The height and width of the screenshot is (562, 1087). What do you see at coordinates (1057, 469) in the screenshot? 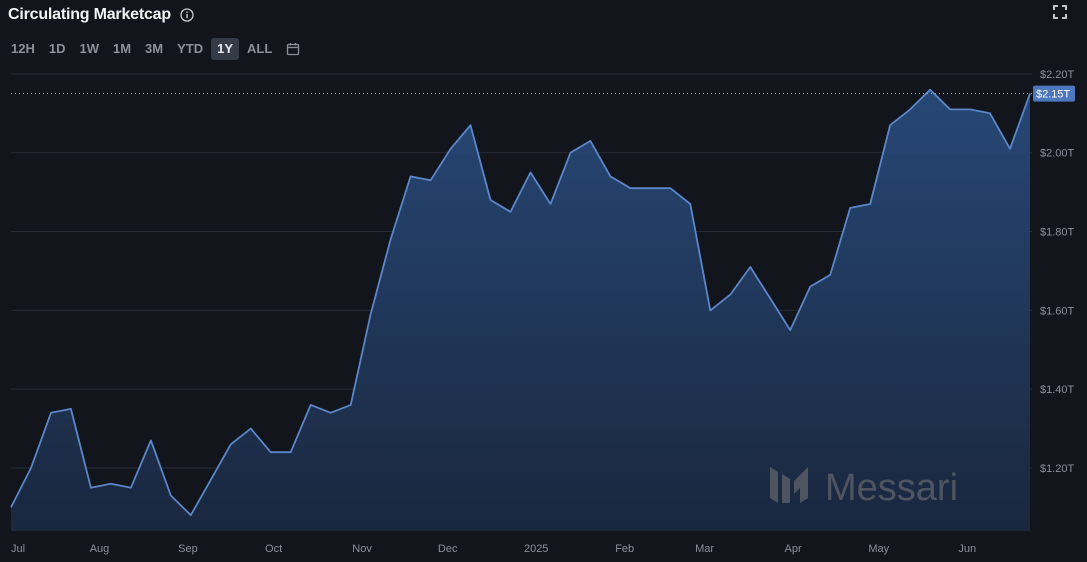
I see `y-tick-label: $1.20T` at bounding box center [1057, 469].